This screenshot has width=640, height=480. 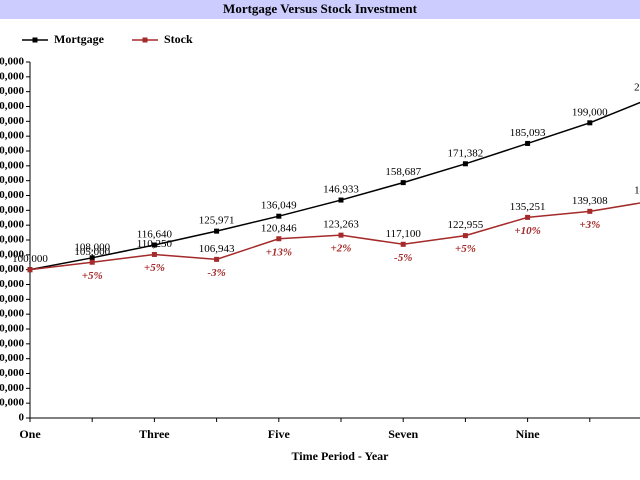 What do you see at coordinates (466, 225) in the screenshot?
I see `value-label: 122,955` at bounding box center [466, 225].